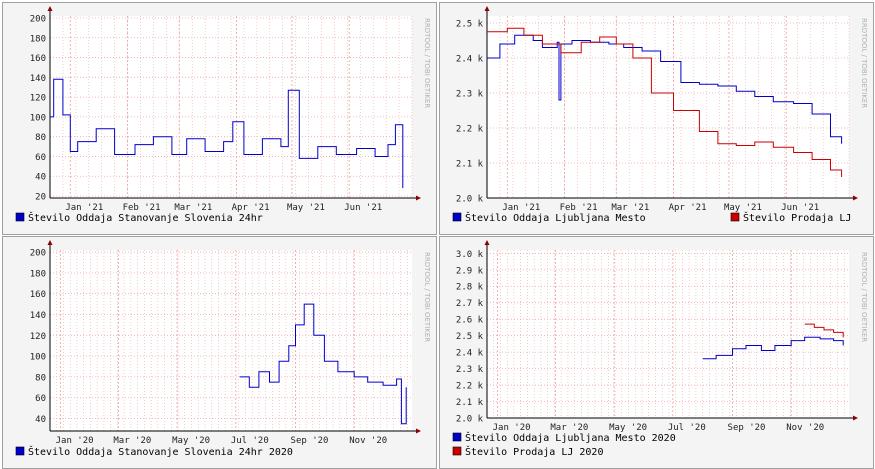  Describe the element at coordinates (534, 451) in the screenshot. I see `legend-label: Število Prodaja LJ 2020` at that location.